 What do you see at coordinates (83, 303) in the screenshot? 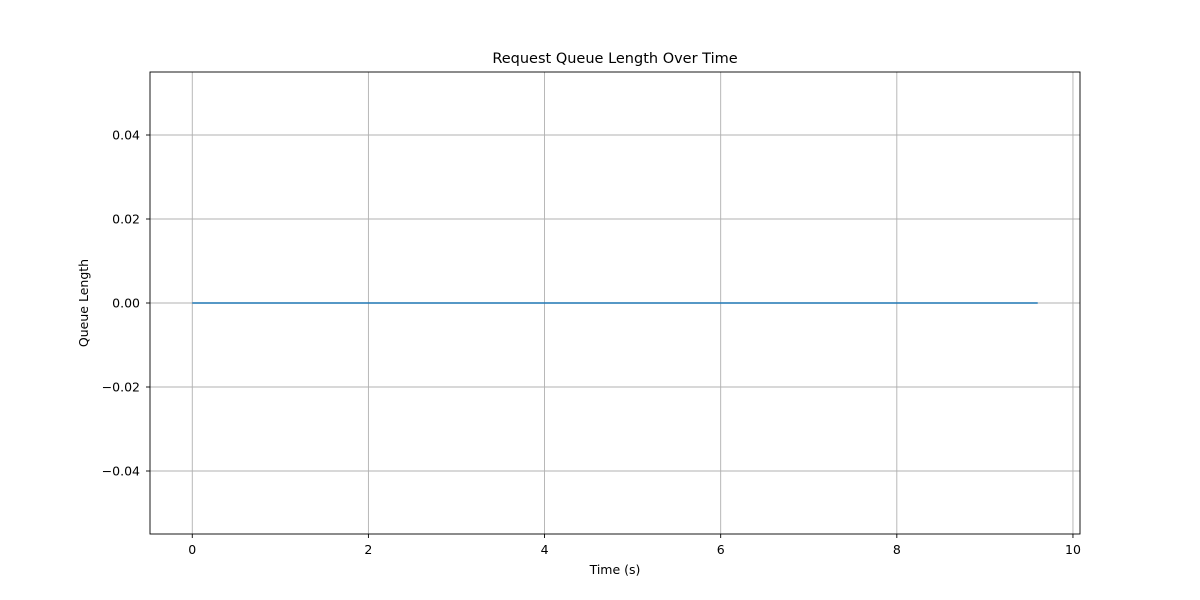
I see `y-axis-label: Queue Length` at bounding box center [83, 303].